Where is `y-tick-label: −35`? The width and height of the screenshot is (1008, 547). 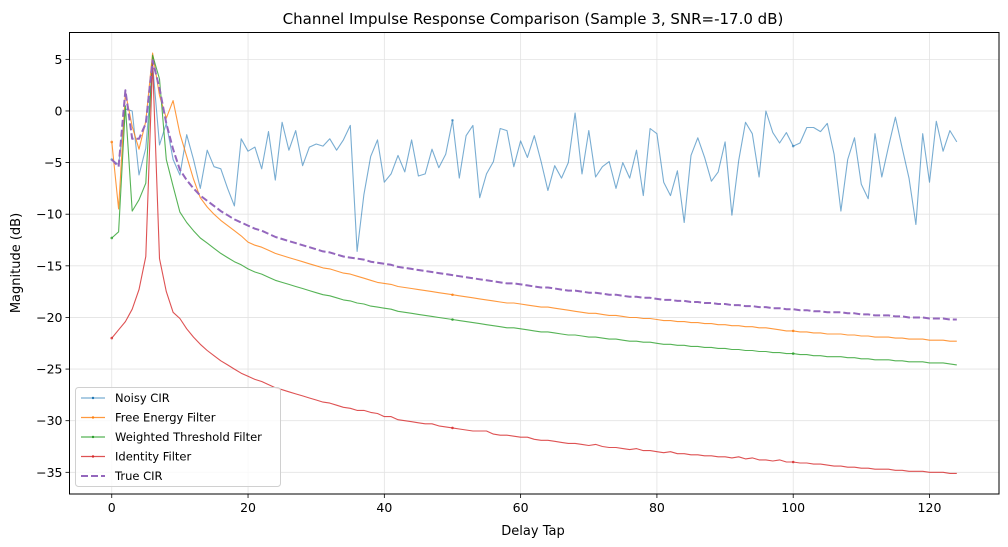 y-tick-label: −35 is located at coordinates (49, 472).